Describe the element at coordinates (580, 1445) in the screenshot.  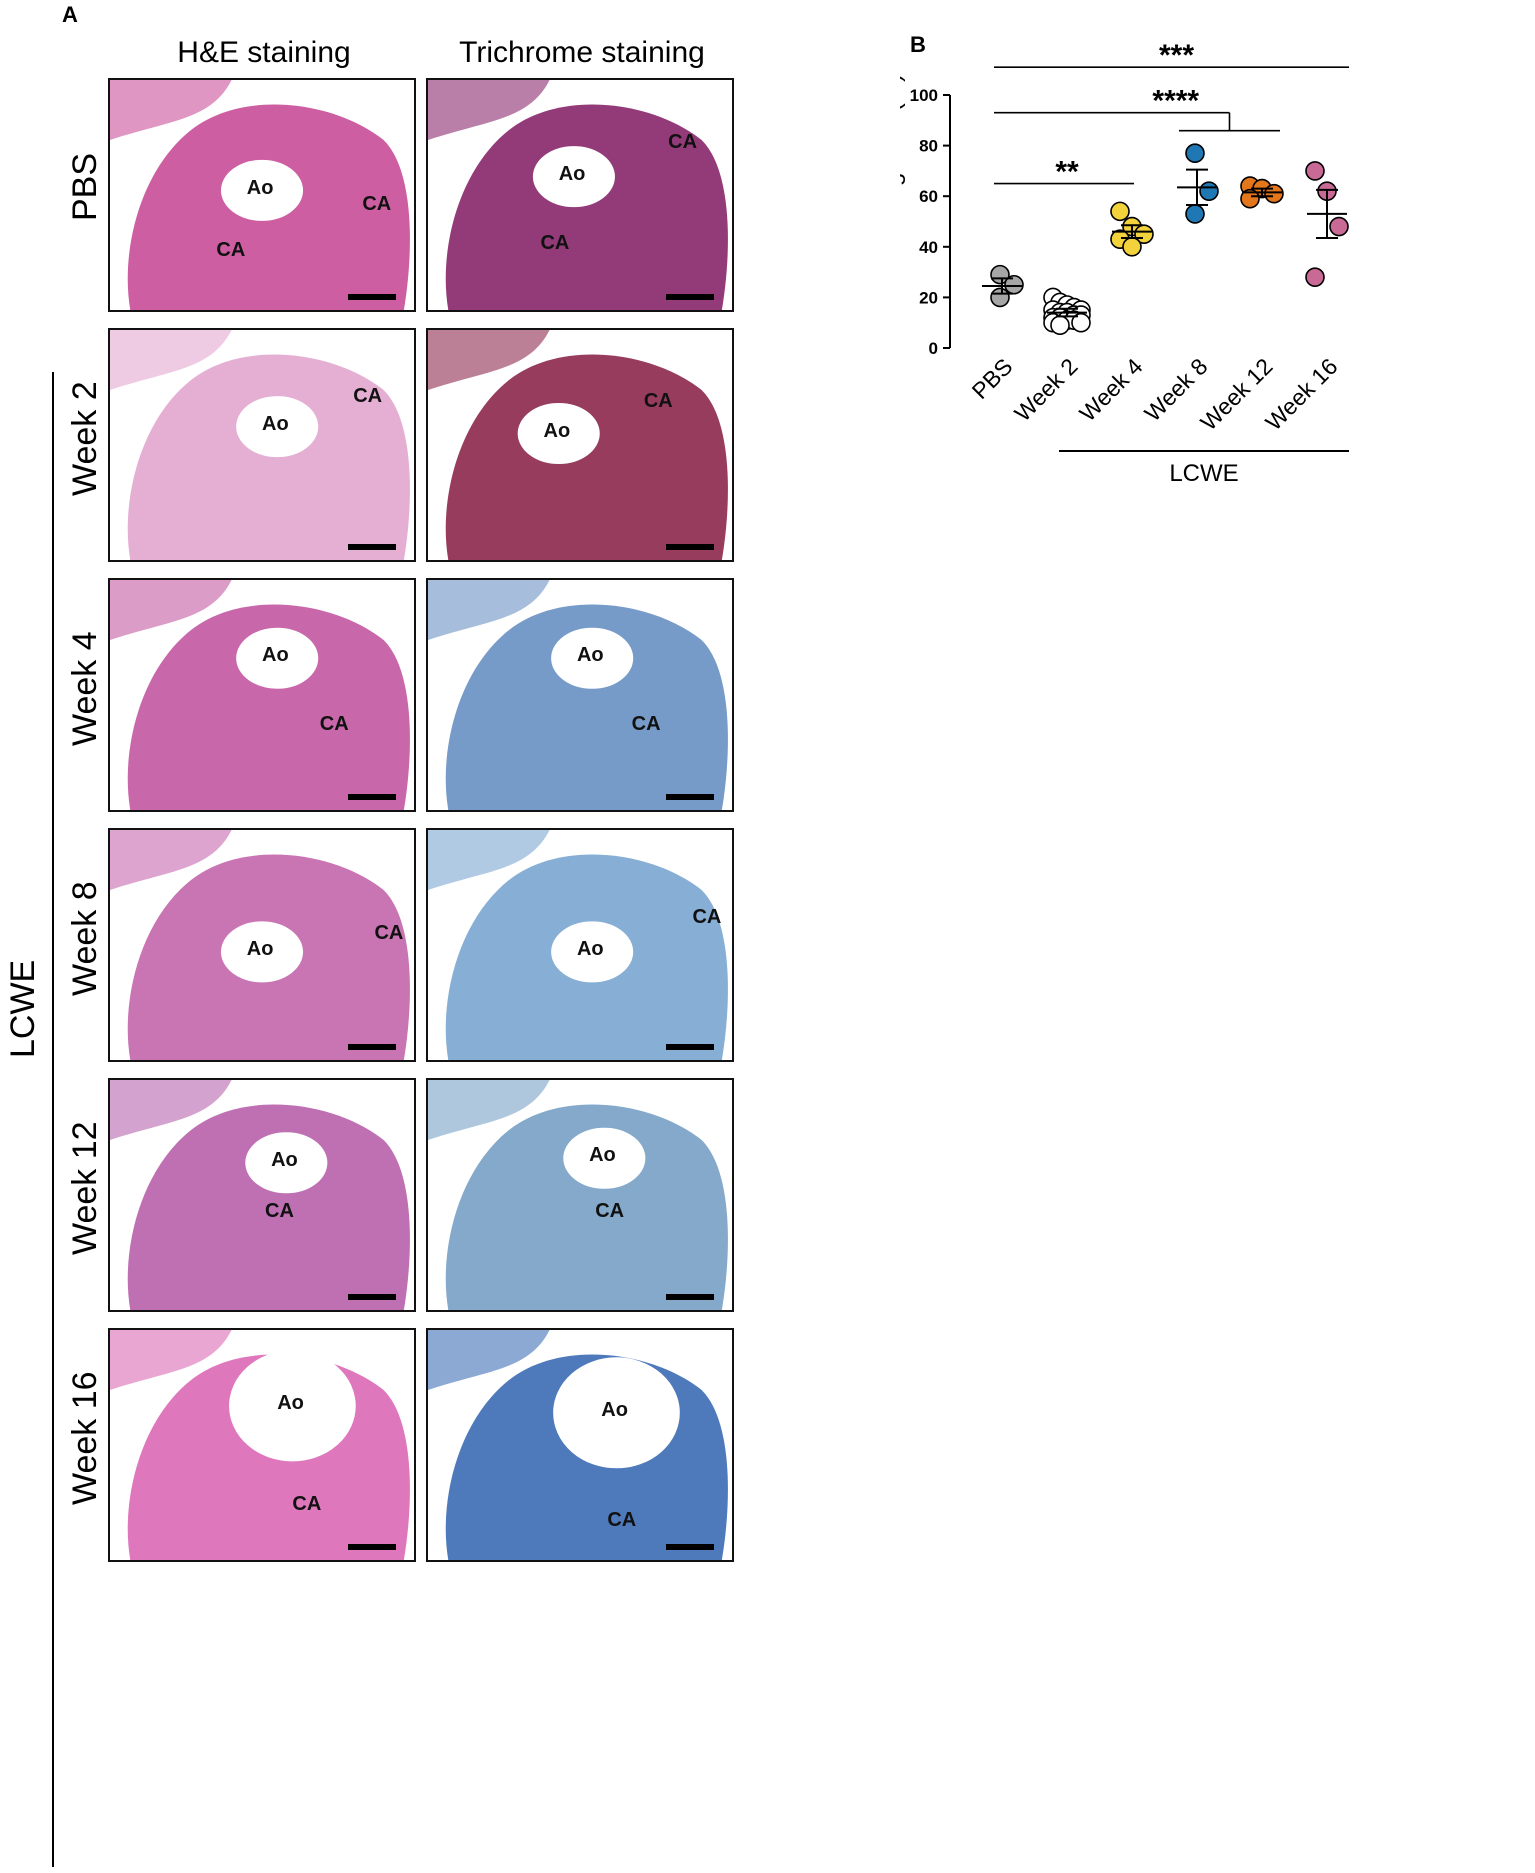
I see `tissue-image-trichrome-week-16: Ao CA` at that location.